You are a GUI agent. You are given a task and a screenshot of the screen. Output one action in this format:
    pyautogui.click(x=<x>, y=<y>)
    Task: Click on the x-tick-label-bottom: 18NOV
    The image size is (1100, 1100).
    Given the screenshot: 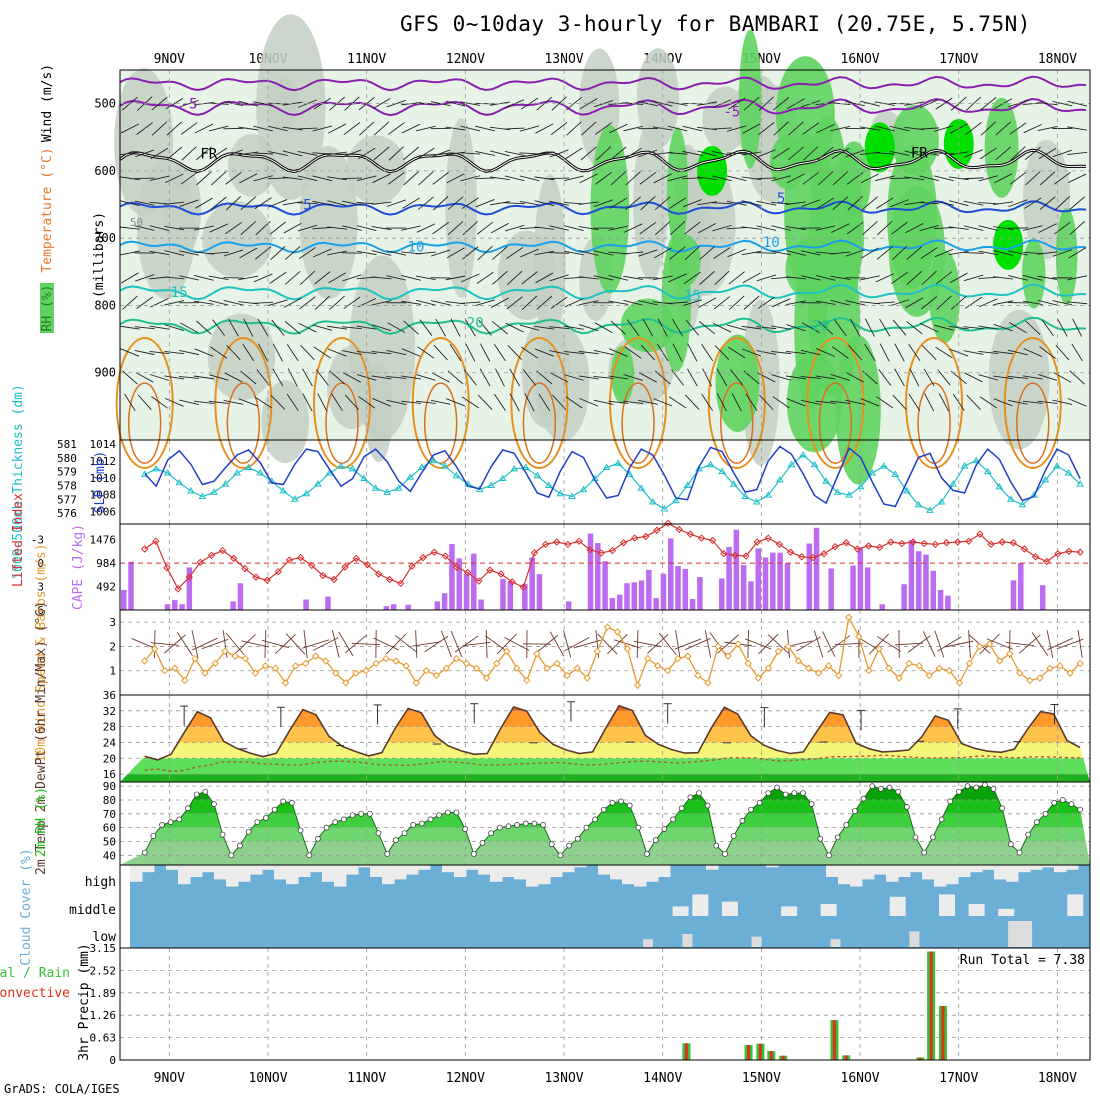 What is the action you would take?
    pyautogui.click(x=1057, y=1078)
    